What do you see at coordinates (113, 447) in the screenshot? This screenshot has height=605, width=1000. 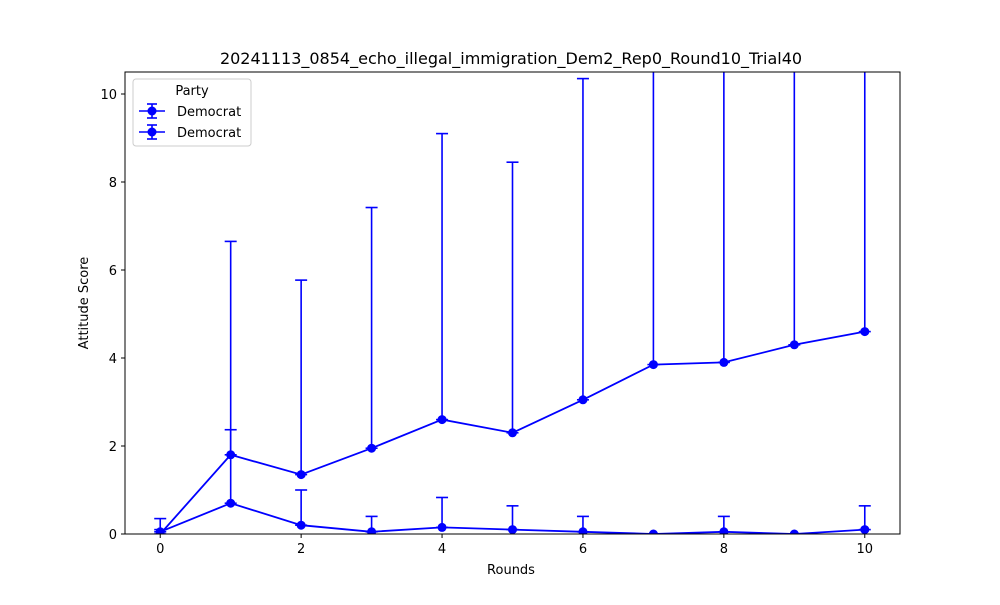 I see `y-tick-label: 2` at bounding box center [113, 447].